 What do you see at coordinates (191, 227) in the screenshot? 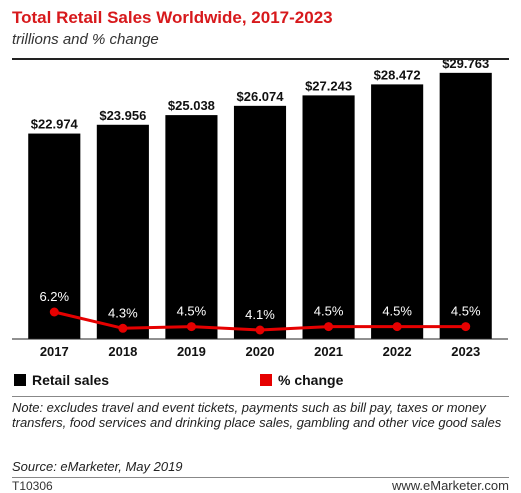
I see `bar-2019` at bounding box center [191, 227].